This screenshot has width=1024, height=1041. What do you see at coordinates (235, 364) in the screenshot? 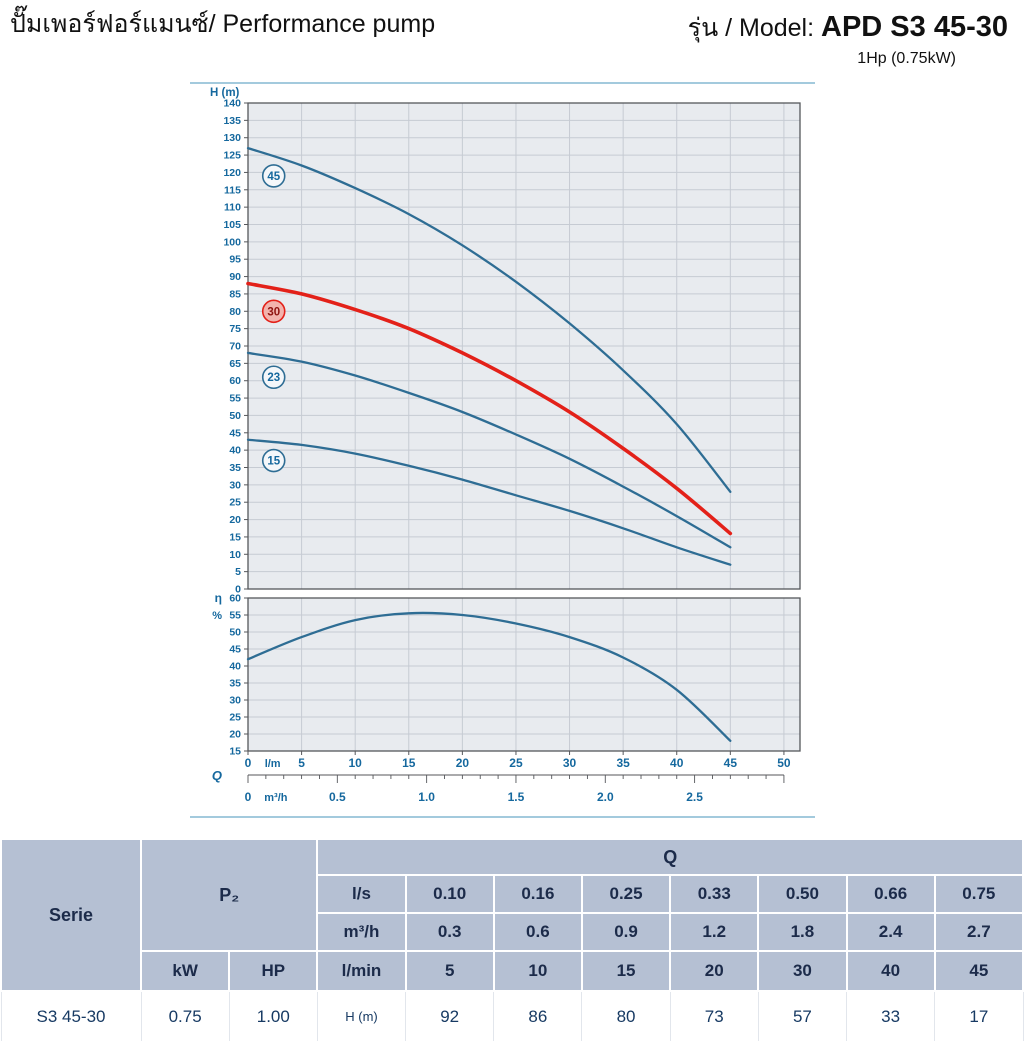
I see `svg-text: 65` at bounding box center [235, 364].